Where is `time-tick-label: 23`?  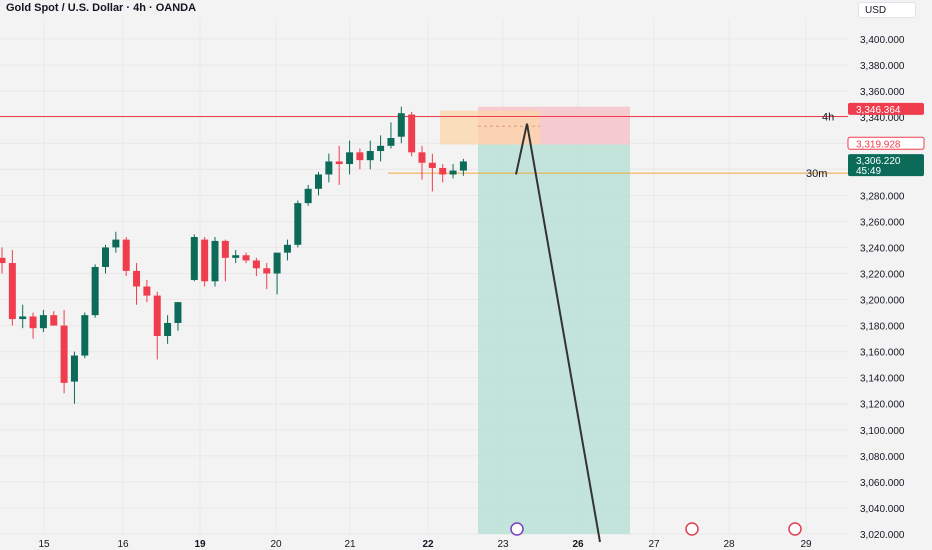 time-tick-label: 23 is located at coordinates (503, 544).